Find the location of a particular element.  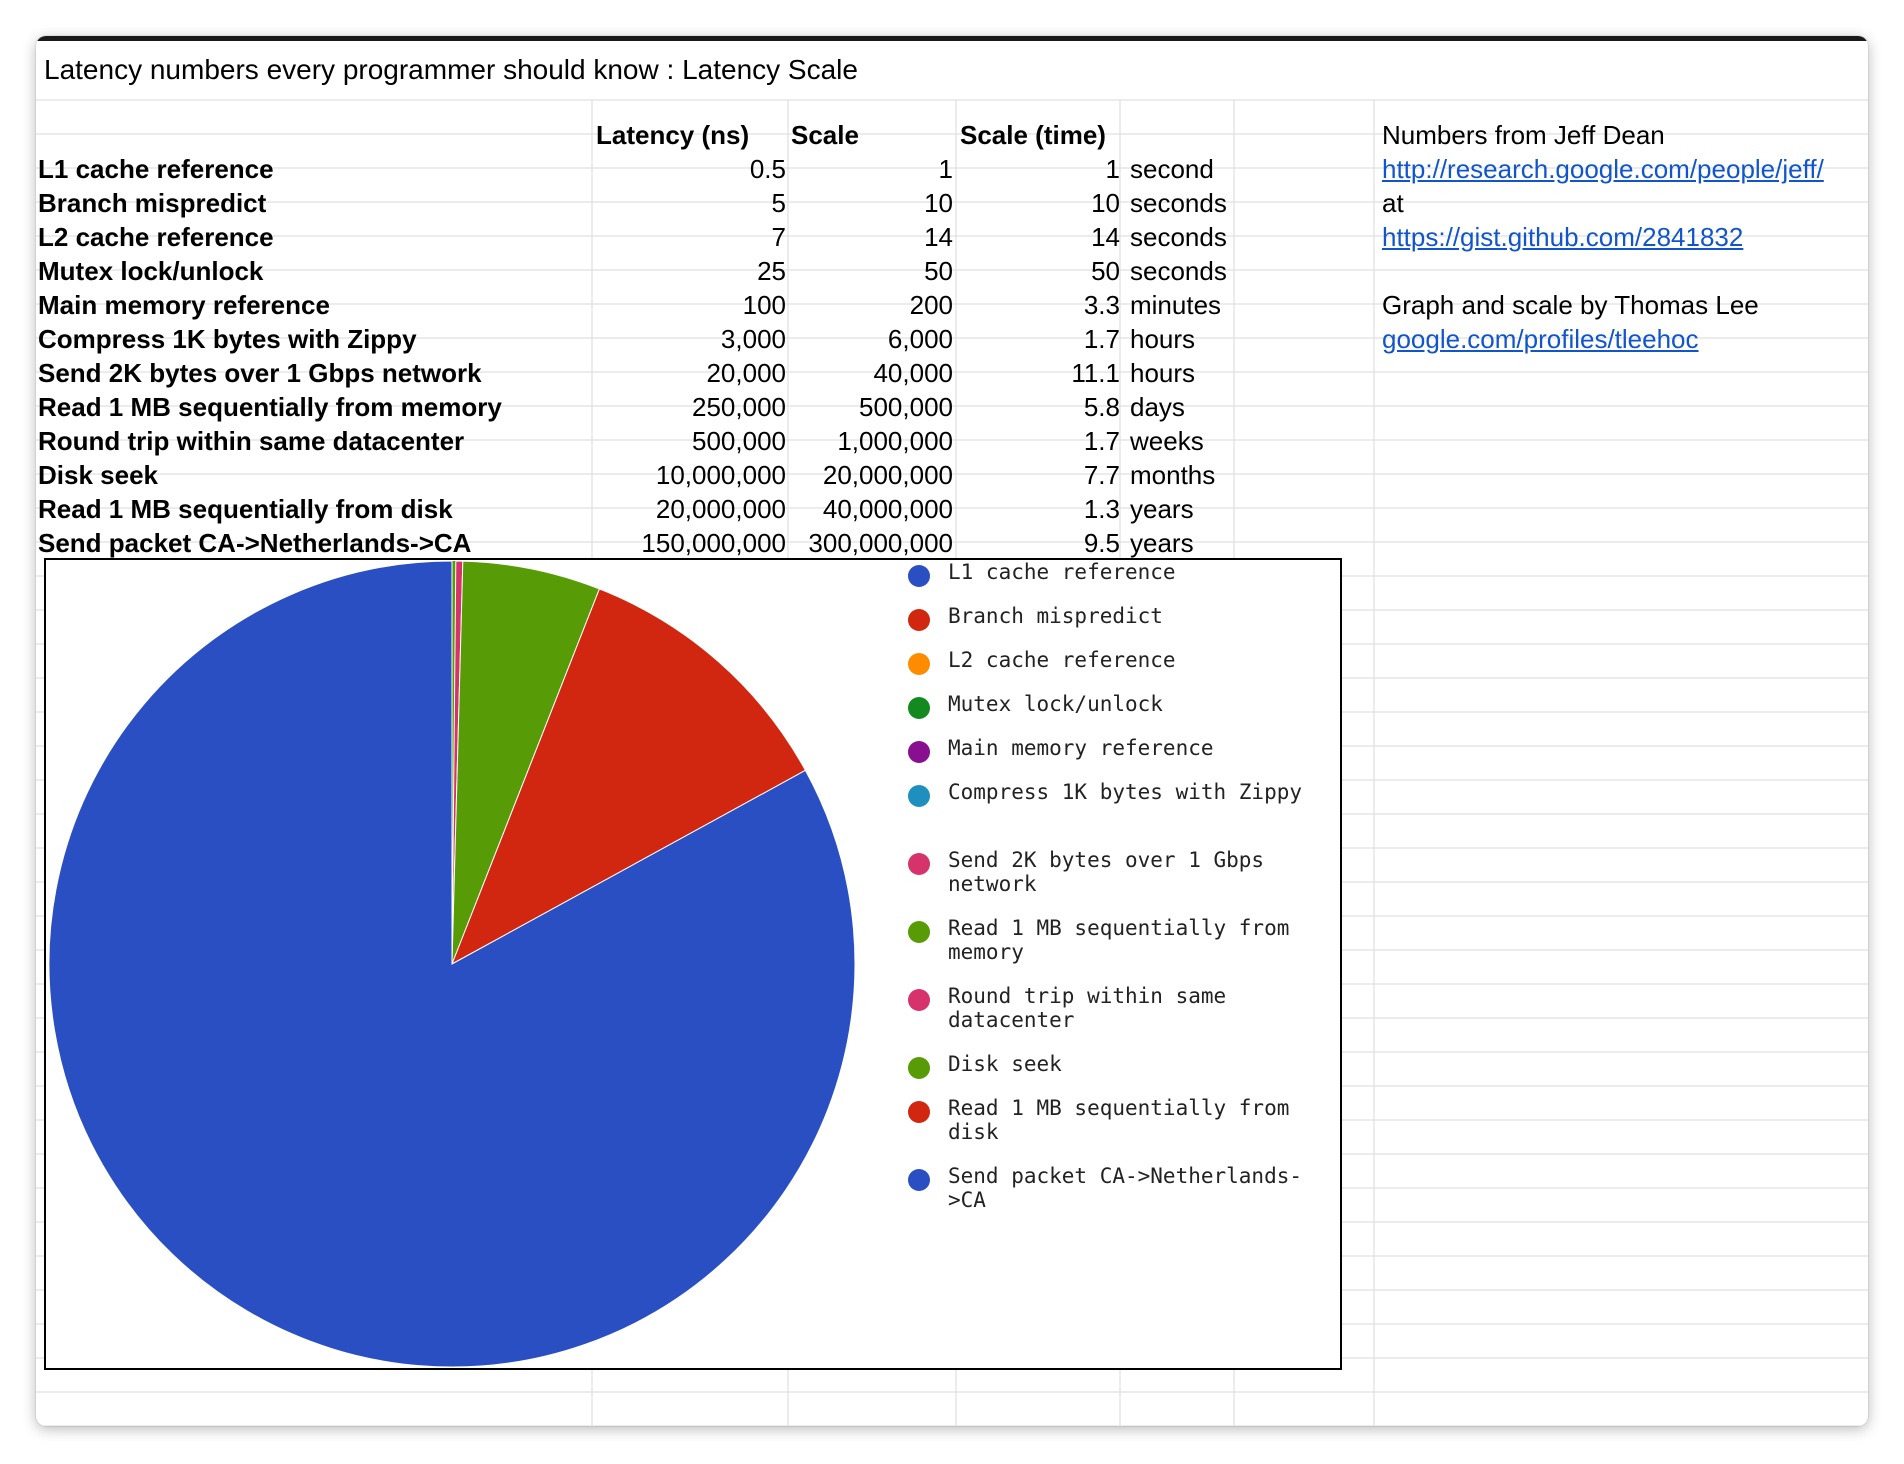

row-scale: 40,000,000 is located at coordinates (887, 509).